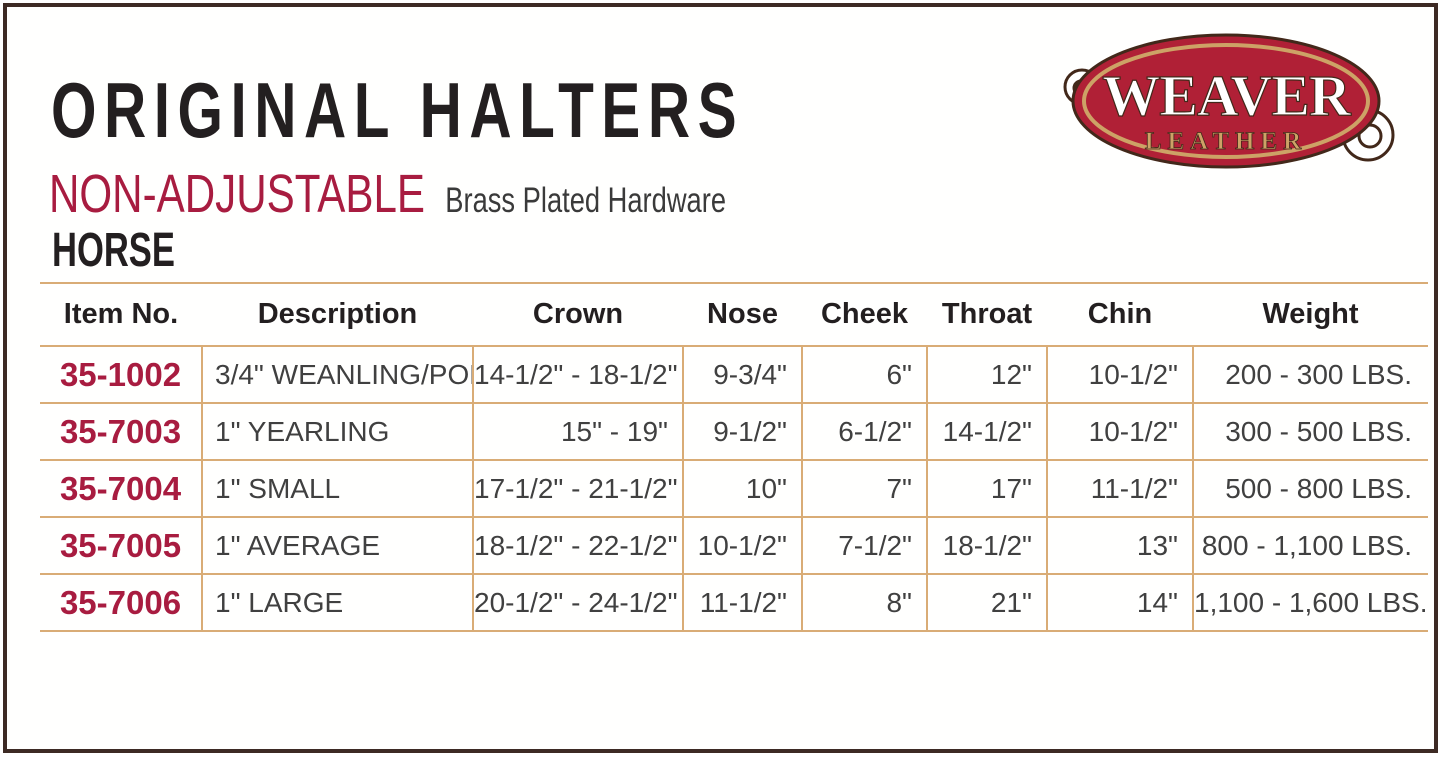 This screenshot has height=761, width=1445. I want to click on weight-cell: 800 - 1,100 LBS., so click(1310, 546).